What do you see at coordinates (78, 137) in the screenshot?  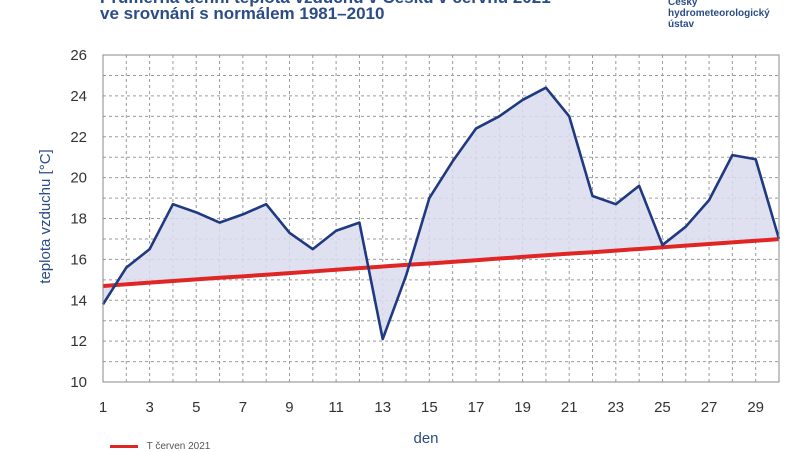 I see `y-tick-label: 22` at bounding box center [78, 137].